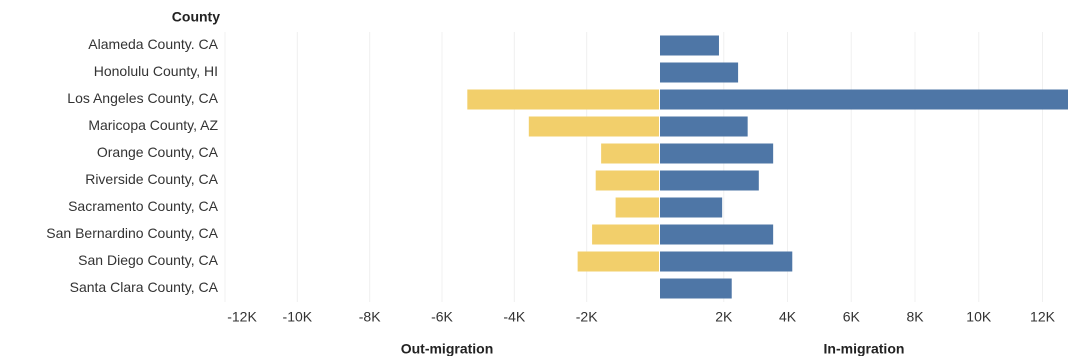 The height and width of the screenshot is (356, 1068). I want to click on category-label: Riverside County, CA, so click(151, 179).